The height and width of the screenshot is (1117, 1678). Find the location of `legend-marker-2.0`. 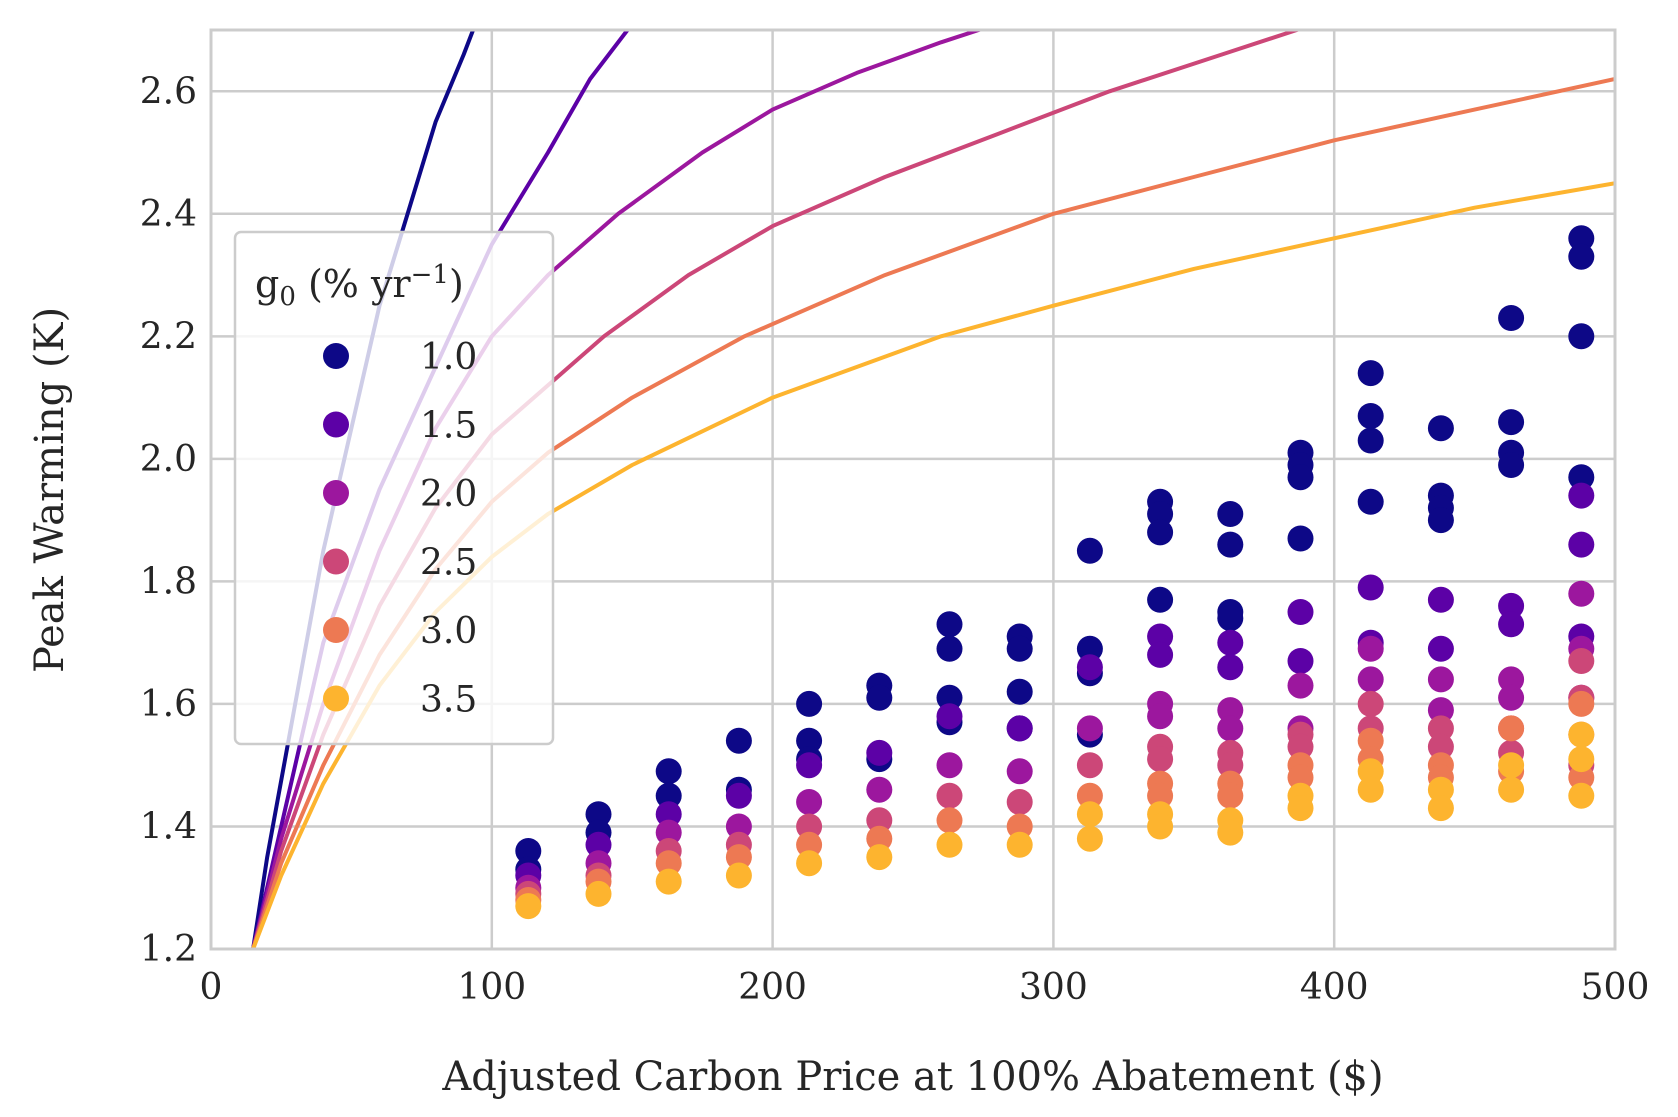

legend-marker-2.0 is located at coordinates (336, 493).